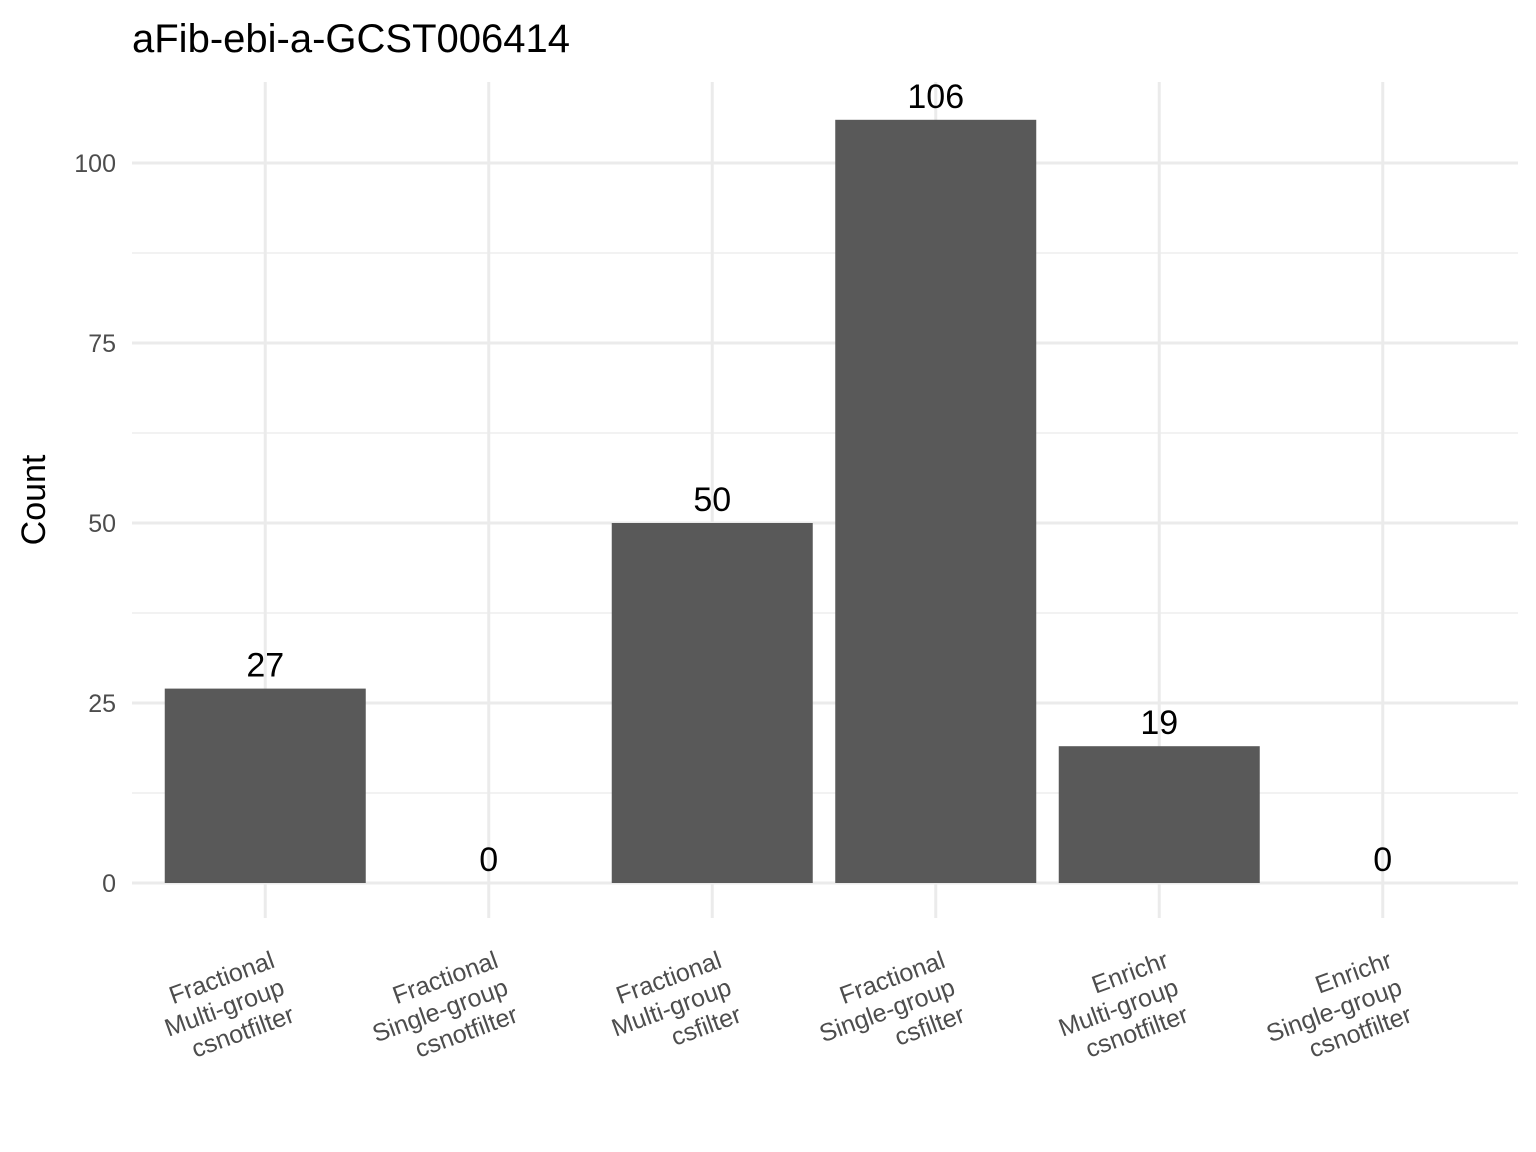  What do you see at coordinates (102, 704) in the screenshot?
I see `y-tick-label: 25` at bounding box center [102, 704].